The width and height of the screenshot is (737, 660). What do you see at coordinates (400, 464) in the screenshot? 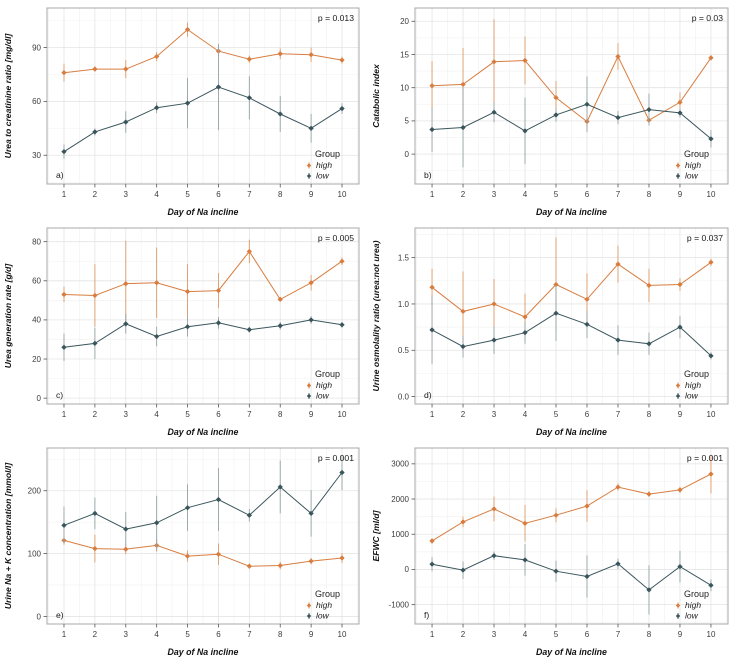
I see `y-tick-label: 3000` at bounding box center [400, 464].